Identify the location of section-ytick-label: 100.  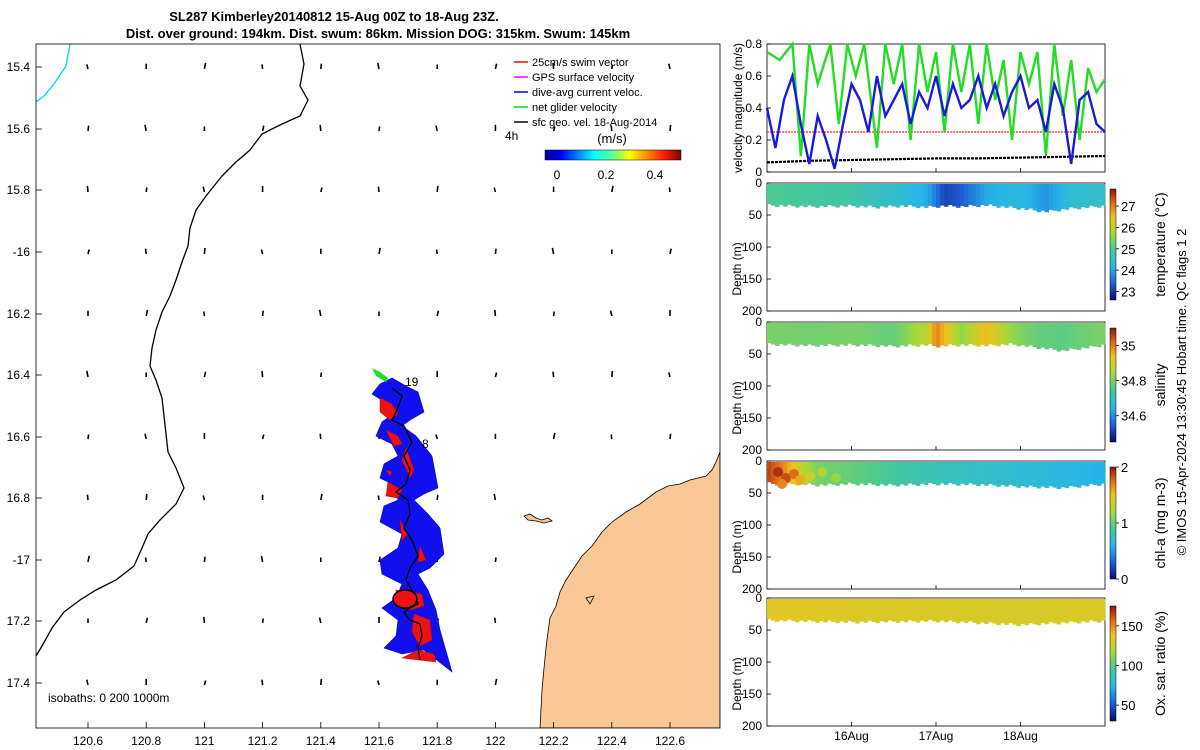
(752, 525).